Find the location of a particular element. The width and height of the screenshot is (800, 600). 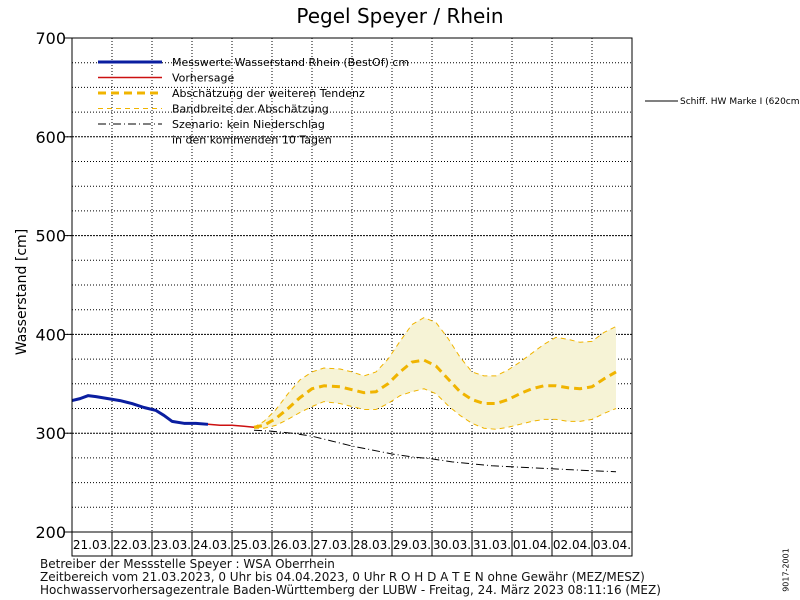

series-no-rain-scenario-line is located at coordinates (435, 451).